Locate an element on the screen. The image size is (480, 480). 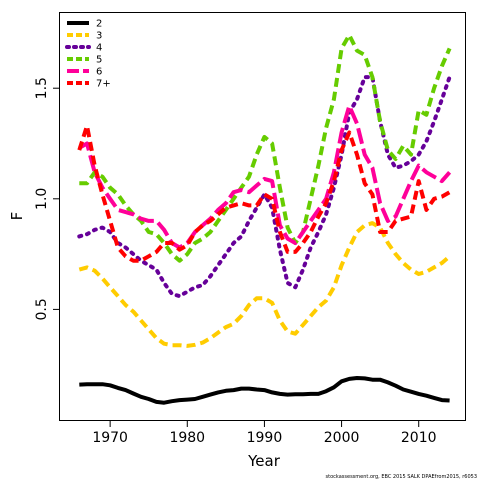
legend-label-5: 5 is located at coordinates (99, 60).